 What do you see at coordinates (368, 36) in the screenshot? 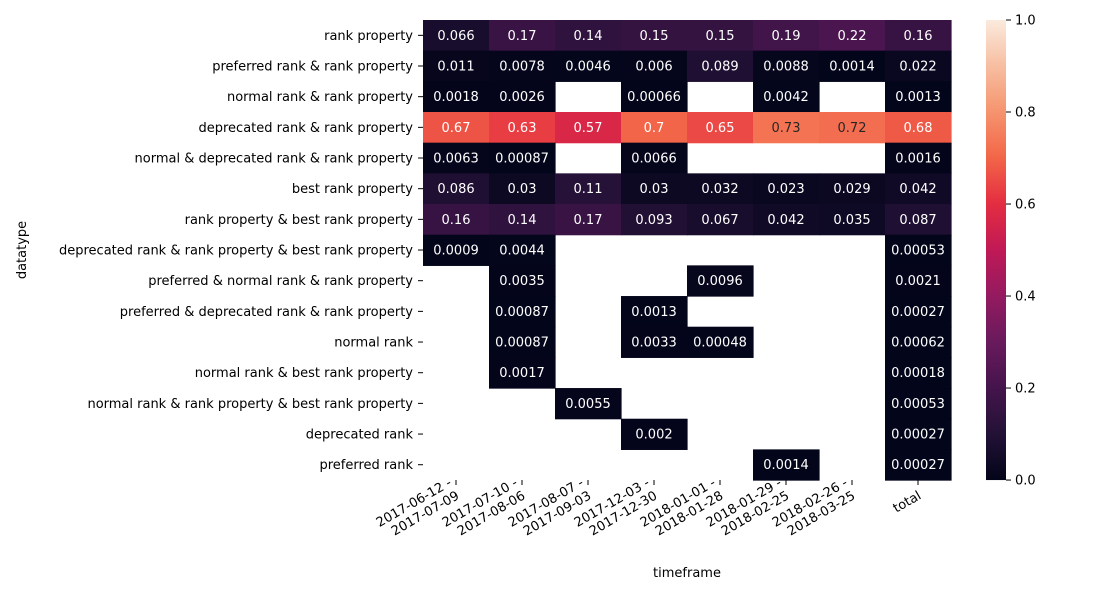
I see `y-tick-label: rank property` at bounding box center [368, 36].